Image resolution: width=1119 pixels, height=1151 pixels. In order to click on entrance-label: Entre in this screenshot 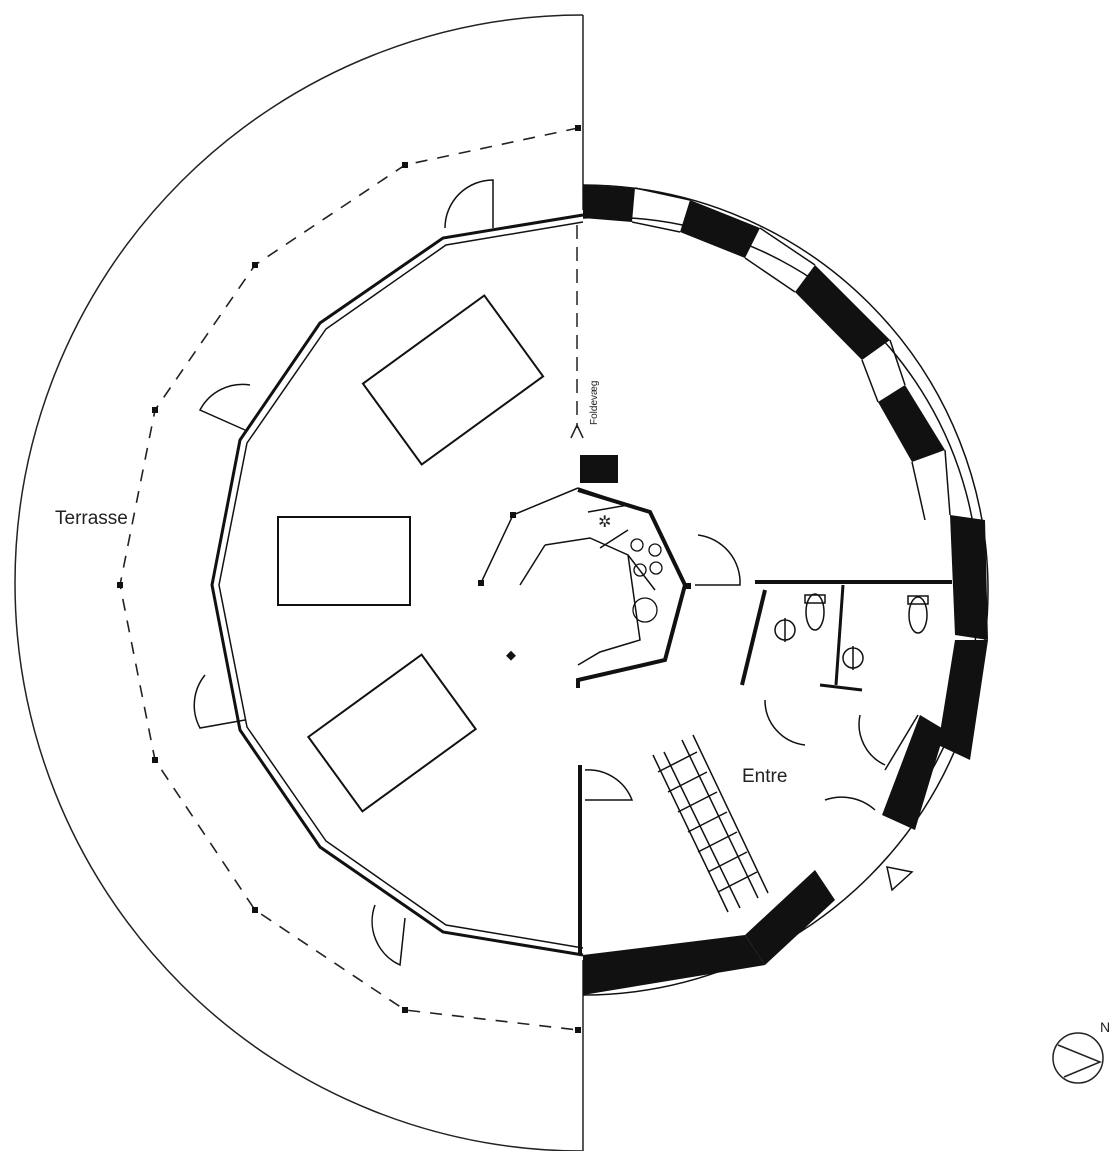, I will do `click(764, 776)`.